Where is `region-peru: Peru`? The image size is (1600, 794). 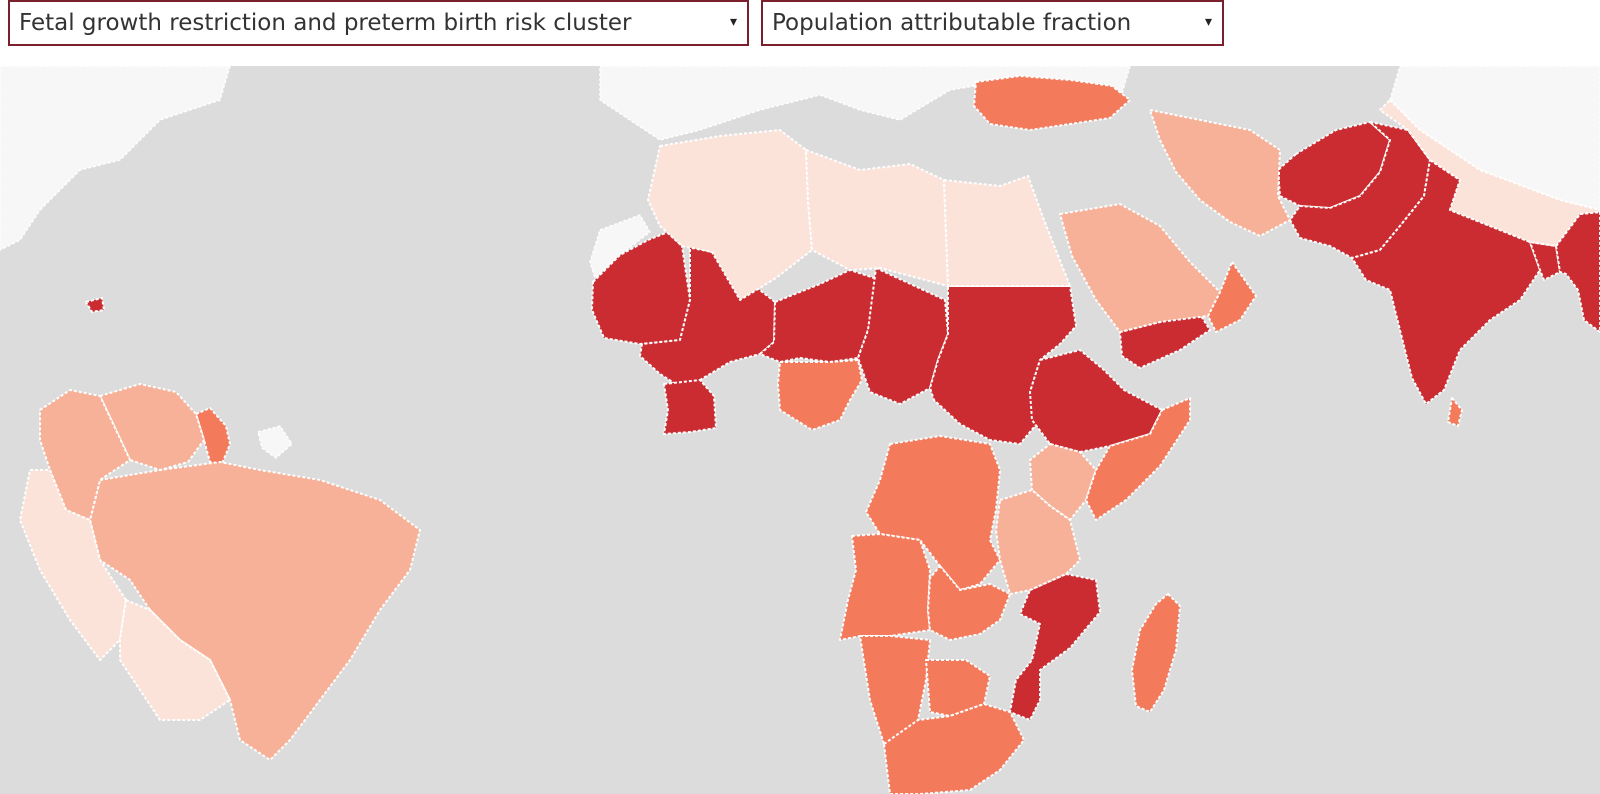
region-peru: Peru is located at coordinates (73, 565).